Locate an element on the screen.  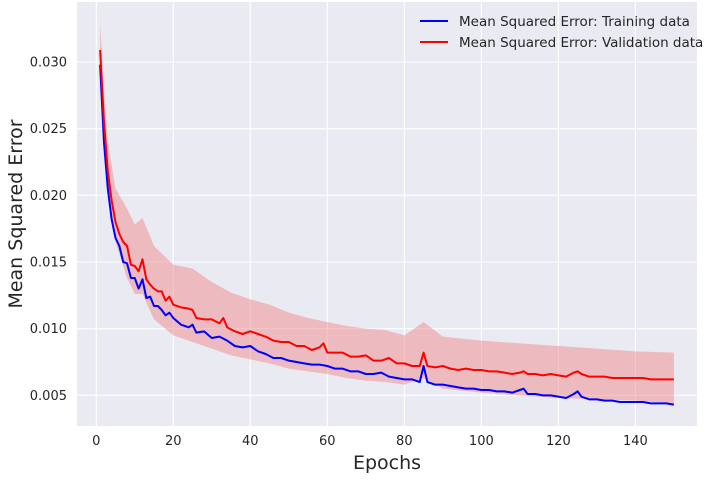
x-tick-label: 60 is located at coordinates (327, 441).